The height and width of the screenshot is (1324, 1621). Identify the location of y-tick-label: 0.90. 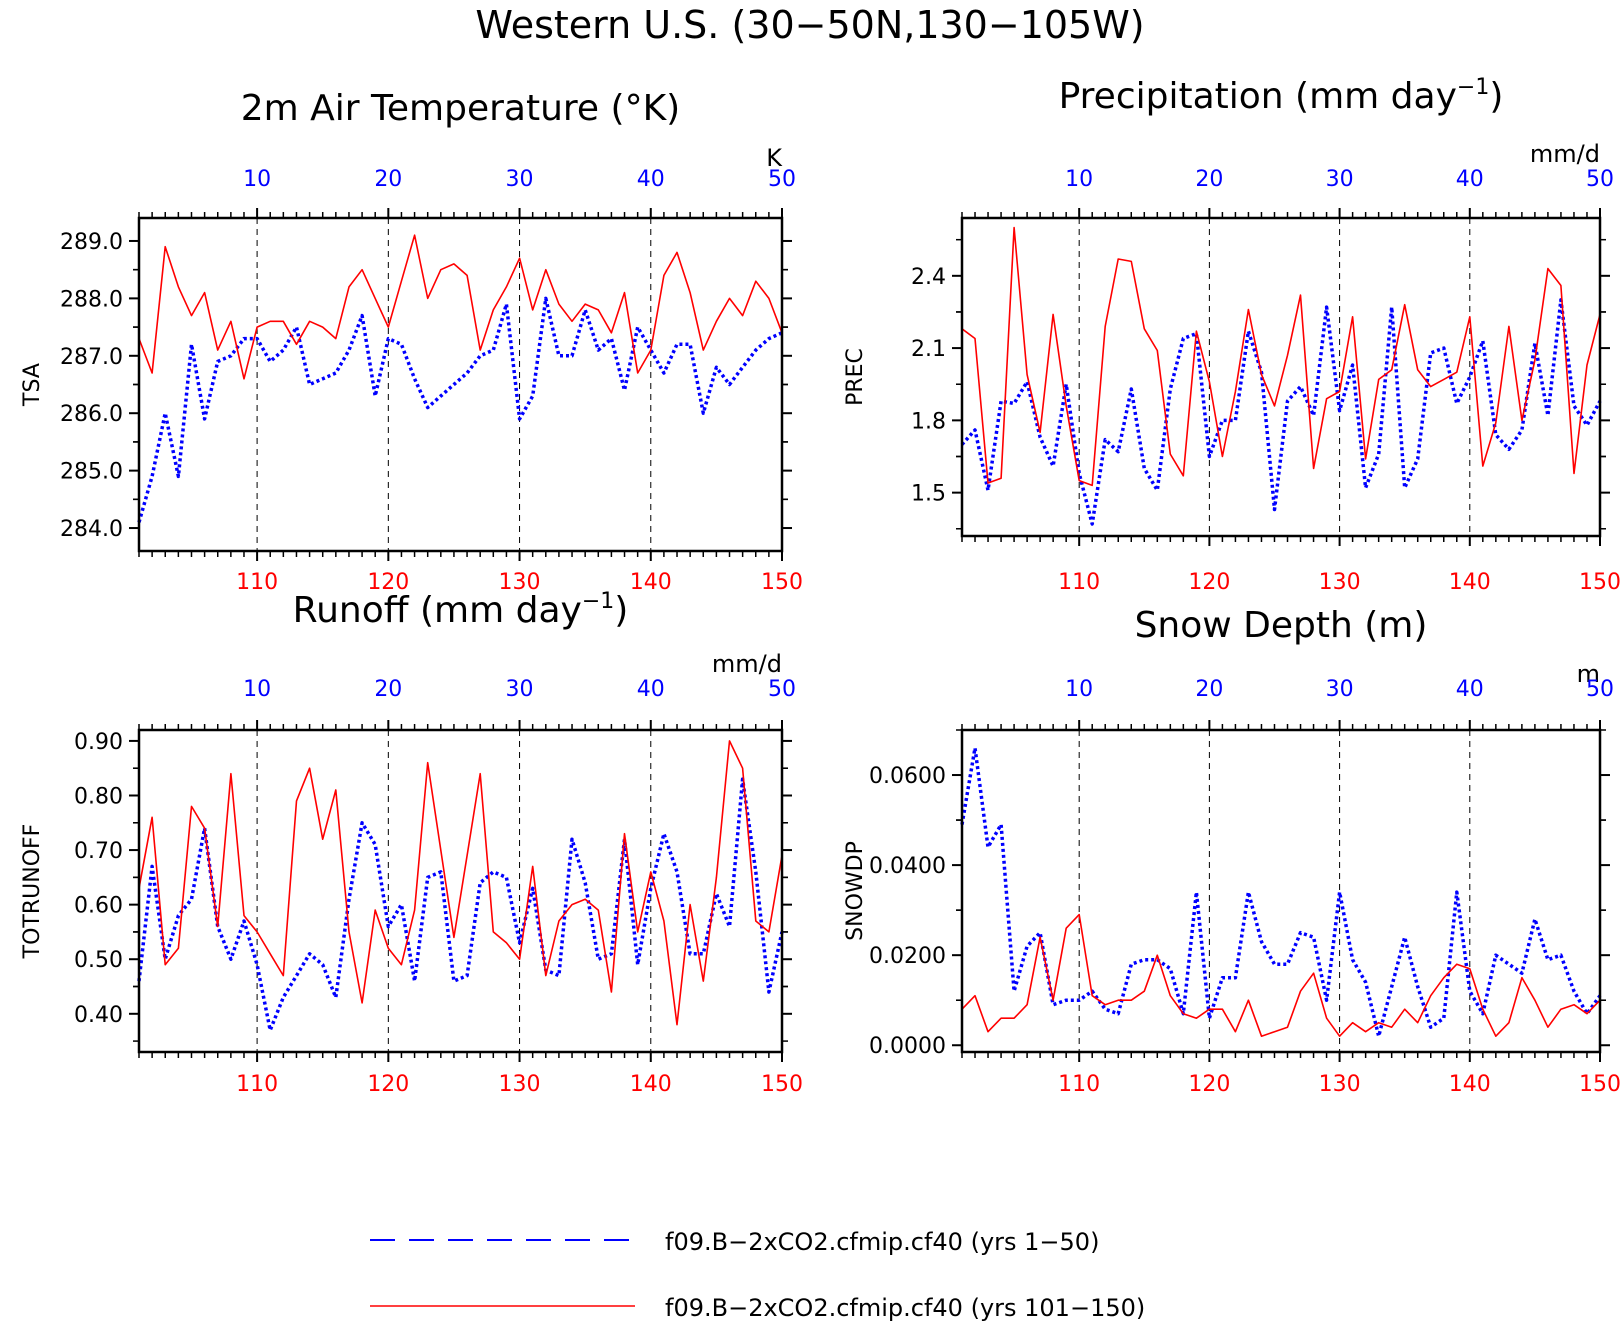
(98, 742).